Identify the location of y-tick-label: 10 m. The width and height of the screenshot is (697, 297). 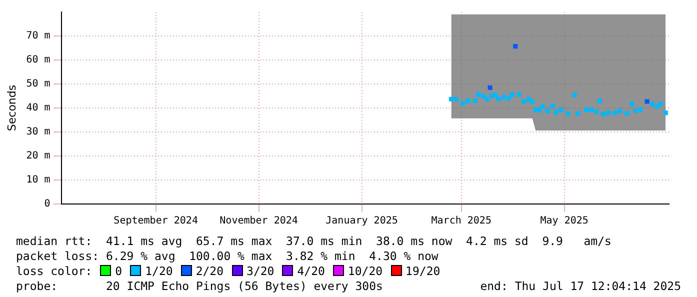
(38, 180).